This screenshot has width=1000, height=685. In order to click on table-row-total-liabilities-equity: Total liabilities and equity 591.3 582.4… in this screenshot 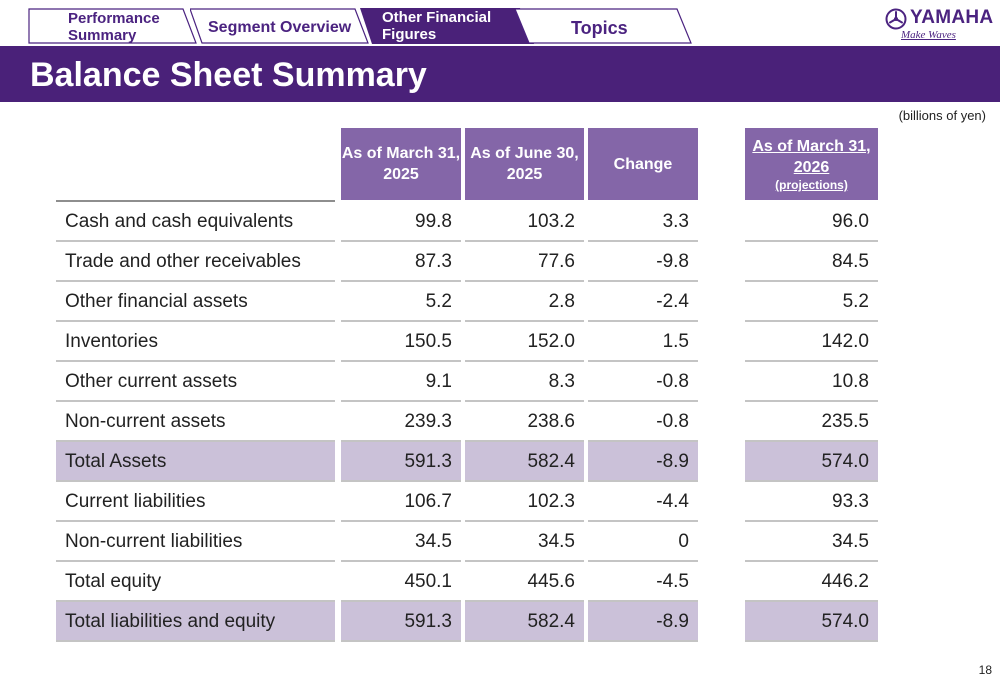, I will do `click(500, 622)`.